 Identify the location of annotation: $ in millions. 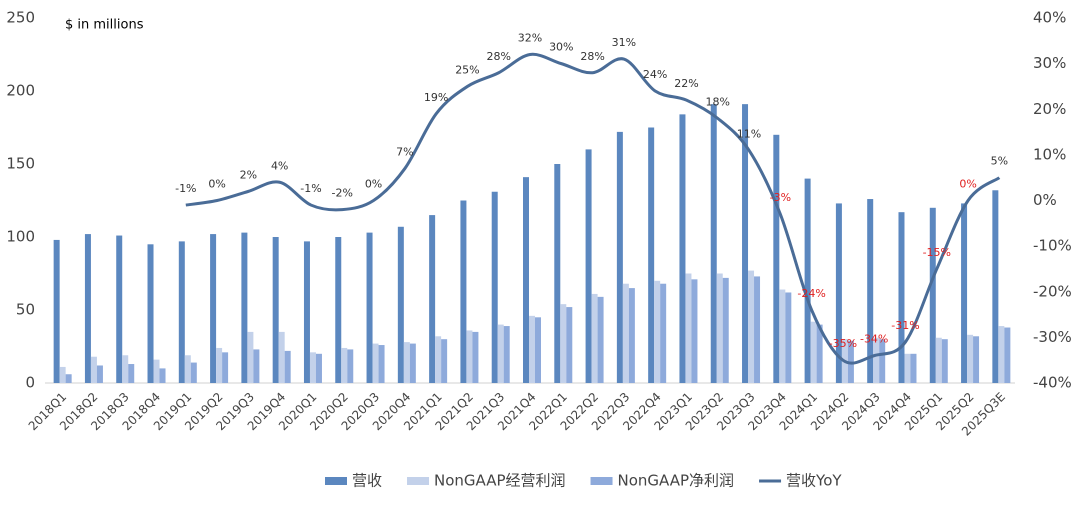
(104, 25).